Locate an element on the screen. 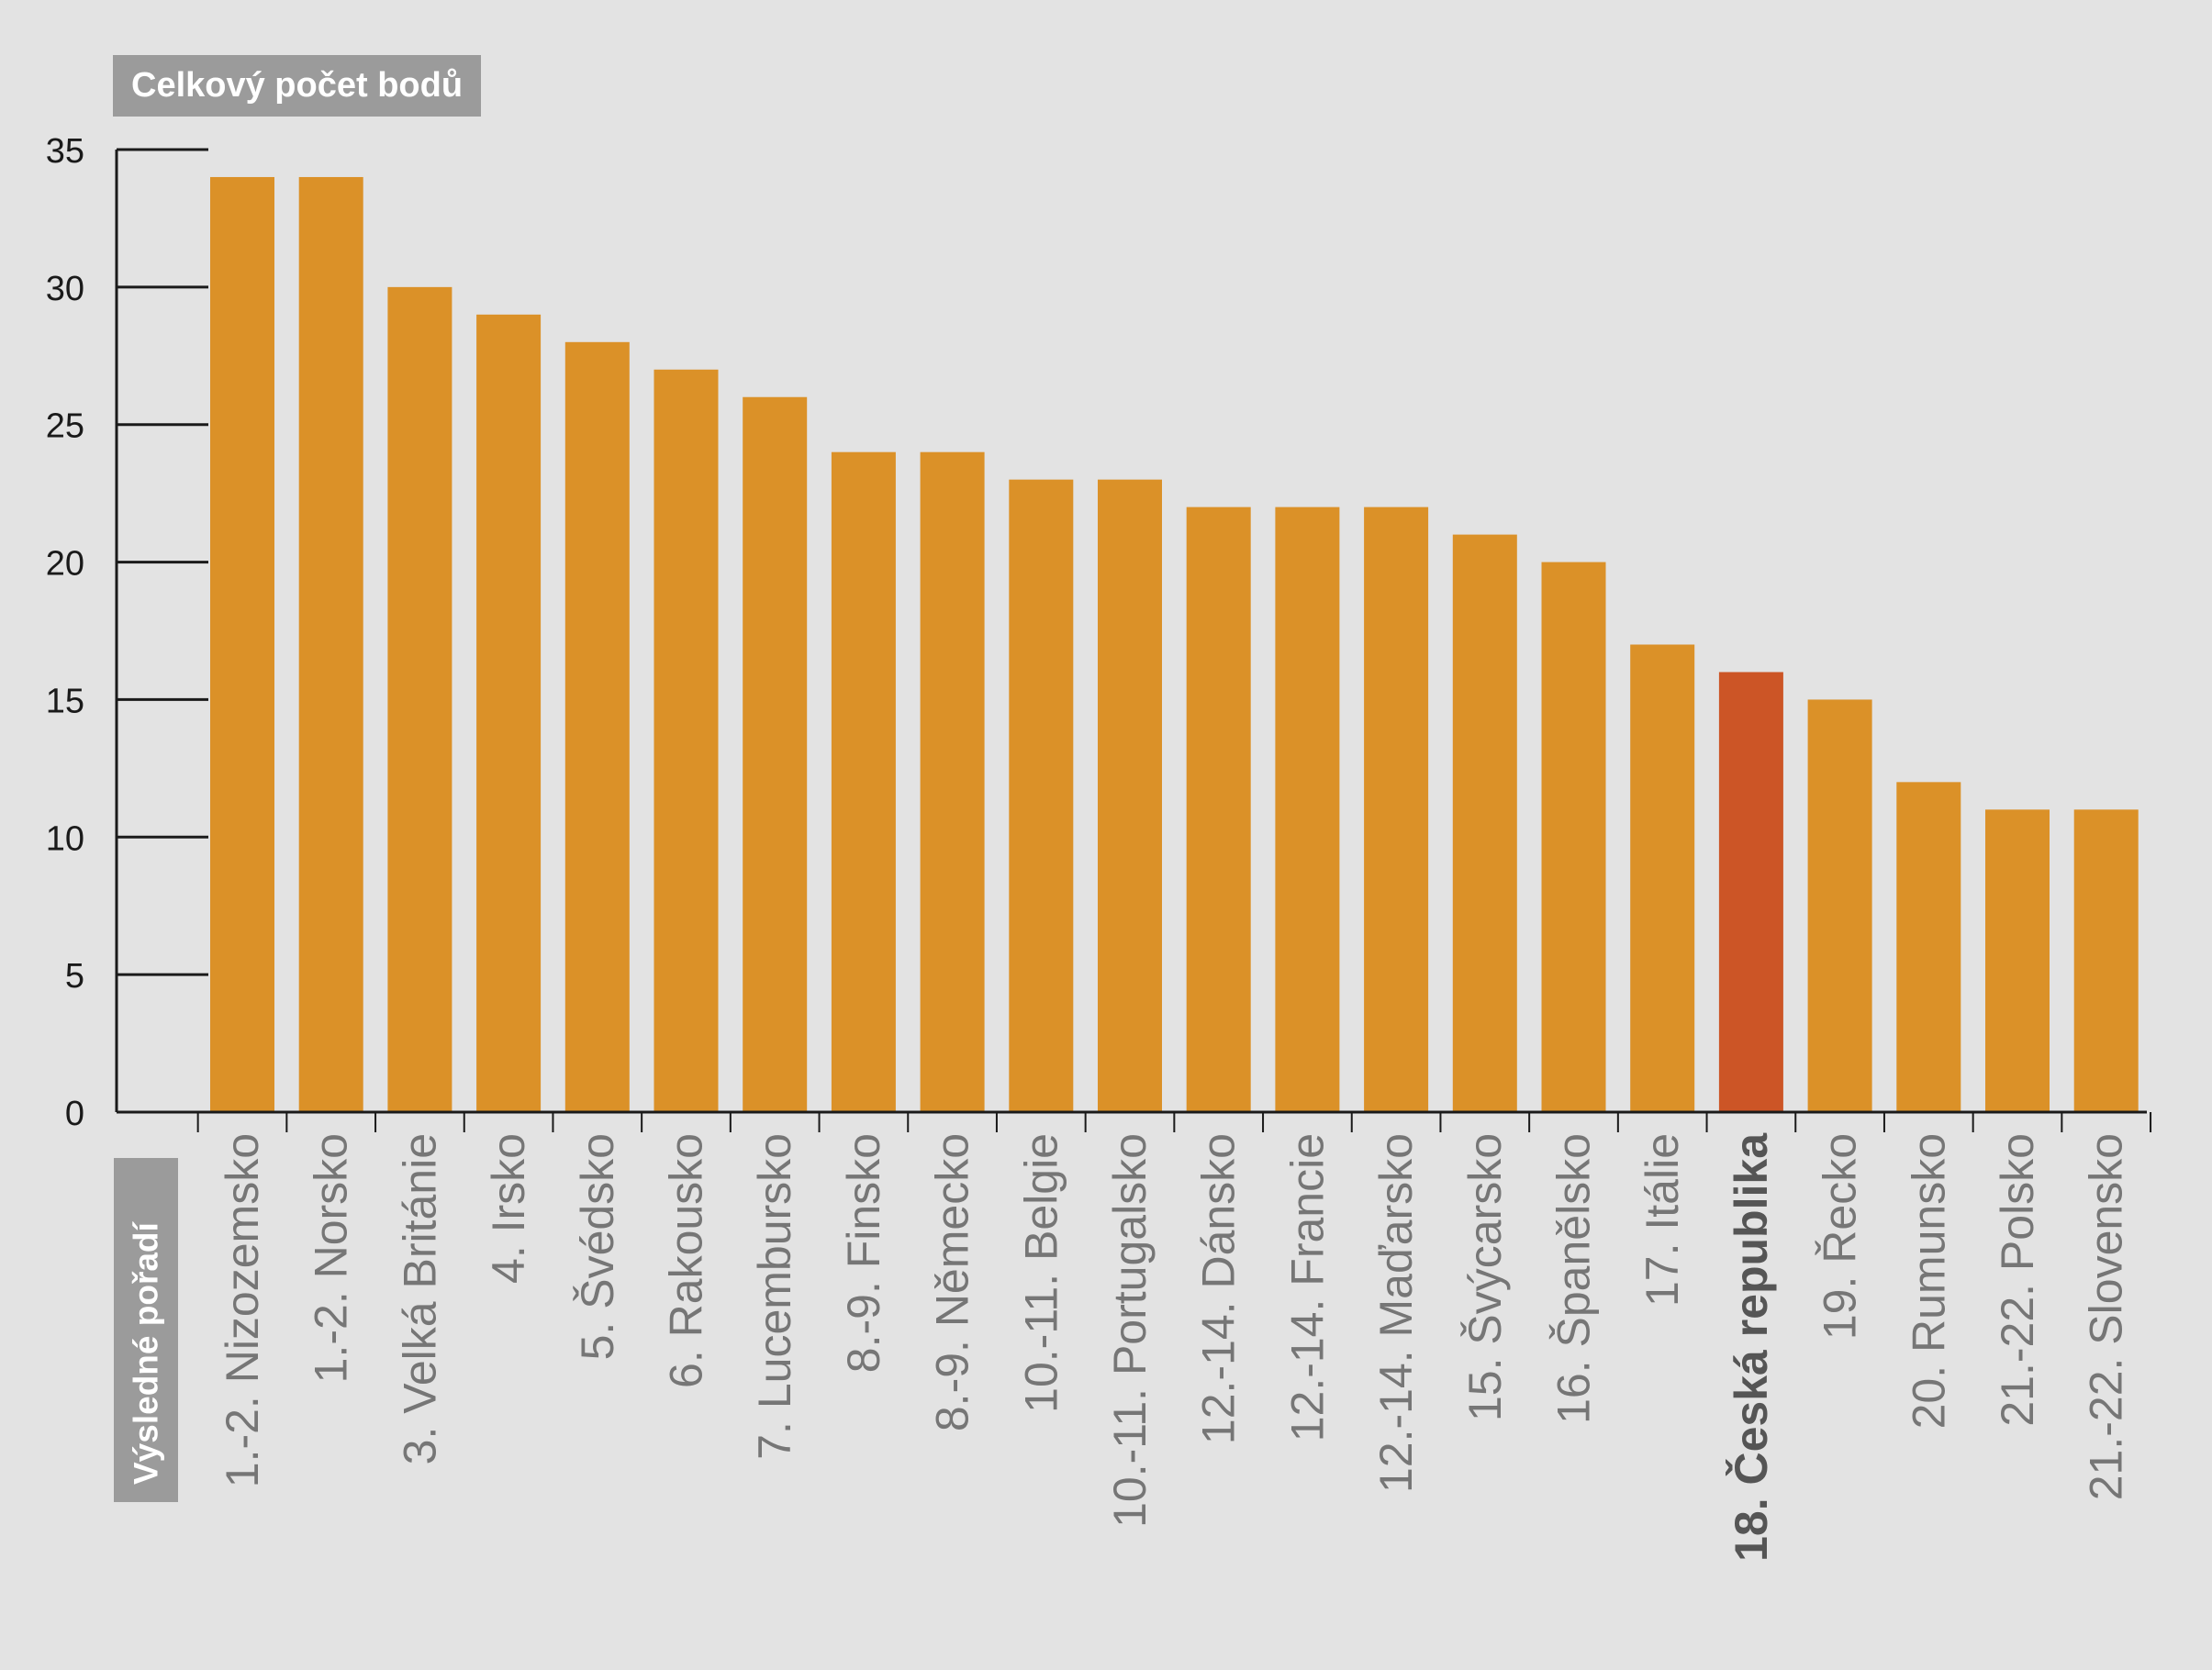 Image resolution: width=2212 pixels, height=1670 pixels. category-label: 10.-11. Belgie is located at coordinates (1041, 1273).